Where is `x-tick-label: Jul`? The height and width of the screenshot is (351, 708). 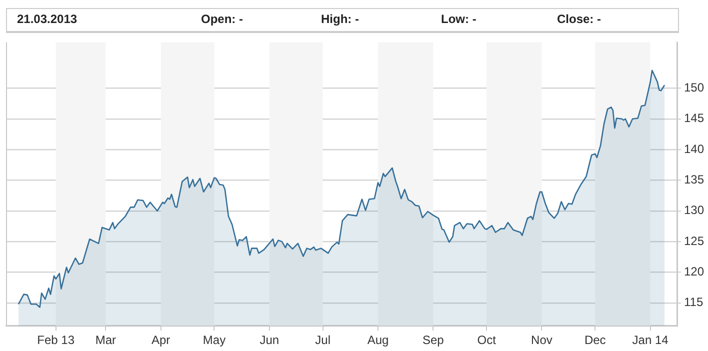 x-tick-label: Jul is located at coordinates (322, 340).